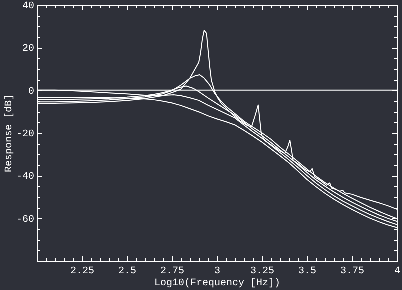 The image size is (402, 290). Describe the element at coordinates (307, 272) in the screenshot. I see `x-tick-label: 3.5` at that location.